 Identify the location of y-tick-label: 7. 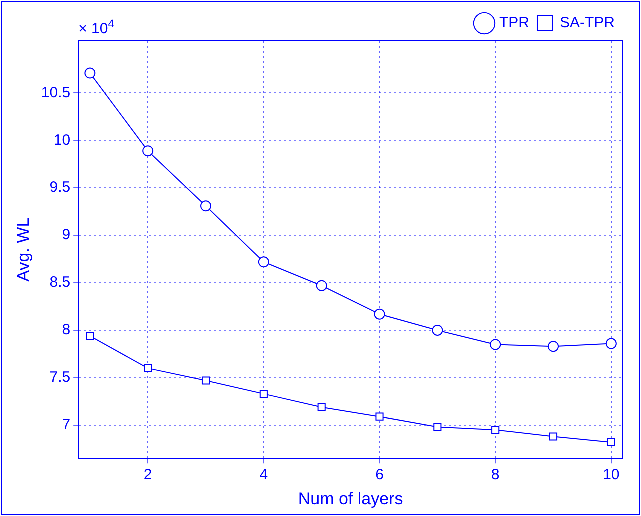
(66, 425).